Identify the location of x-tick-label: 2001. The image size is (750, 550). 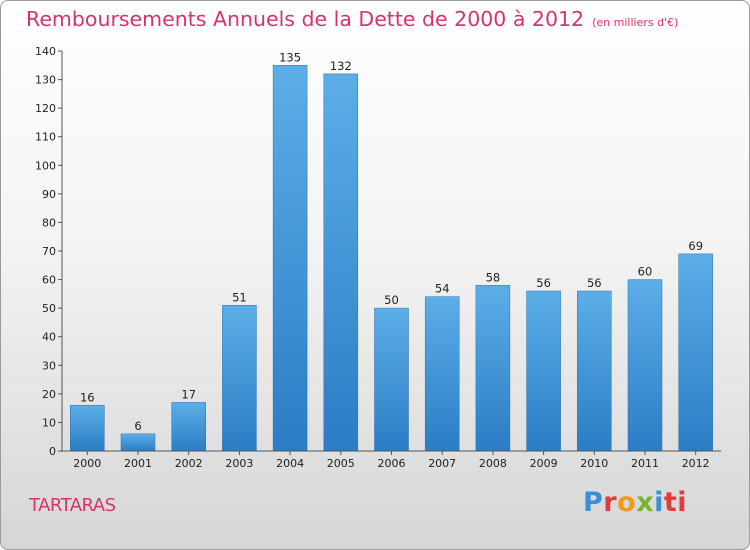
(138, 463).